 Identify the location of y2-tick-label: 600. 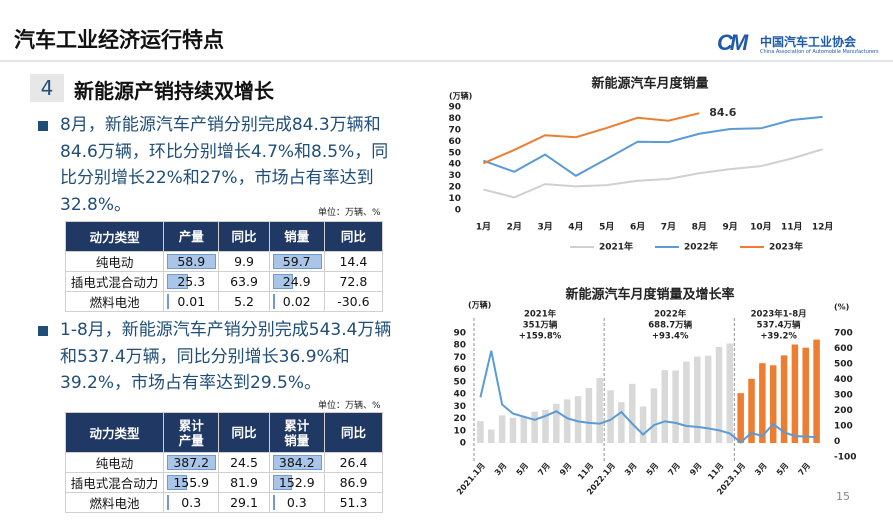
(843, 349).